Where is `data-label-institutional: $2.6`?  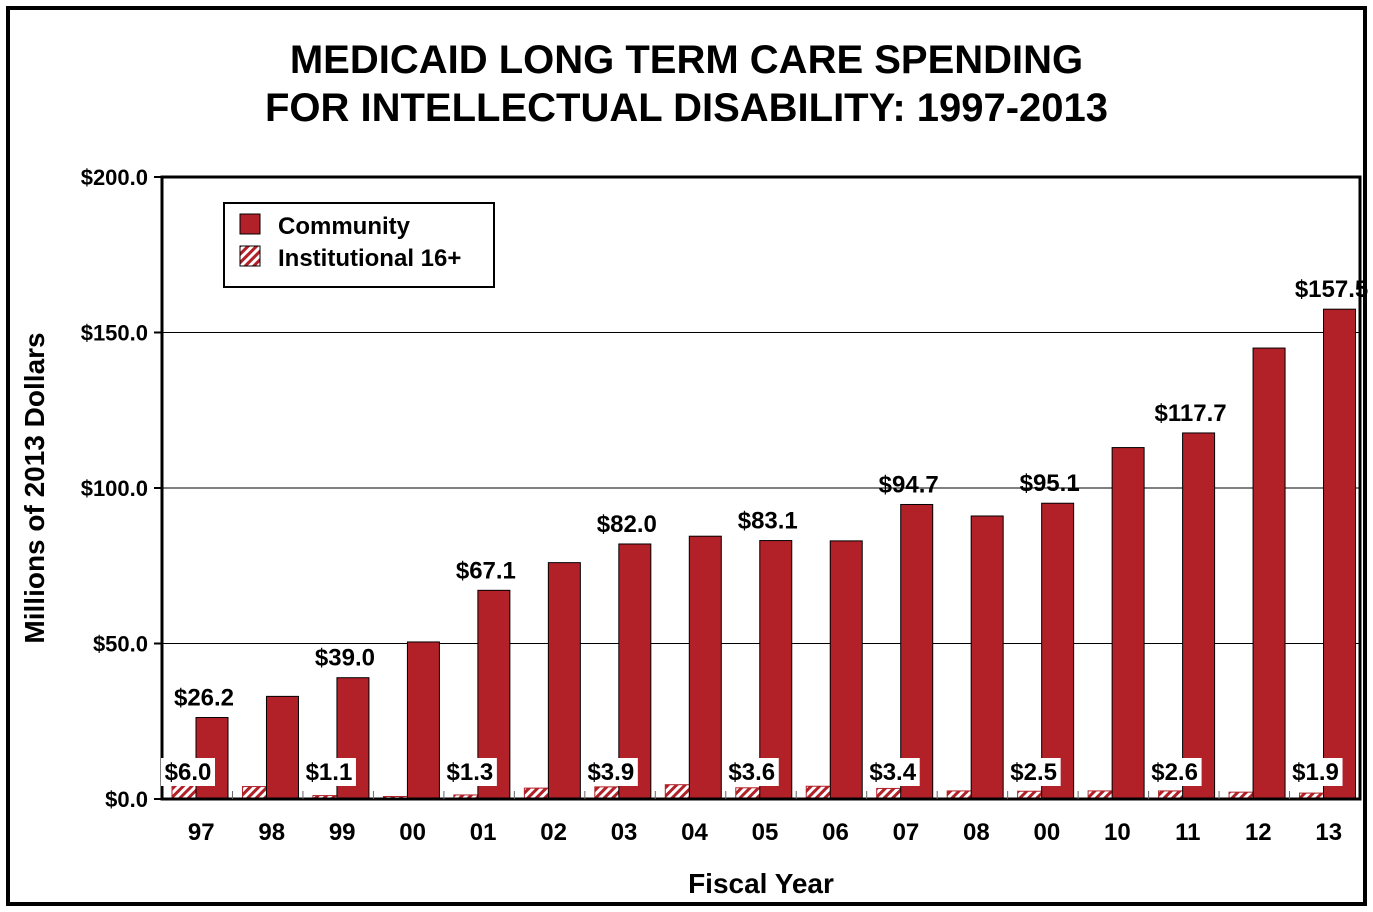 data-label-institutional: $2.6 is located at coordinates (1174, 772).